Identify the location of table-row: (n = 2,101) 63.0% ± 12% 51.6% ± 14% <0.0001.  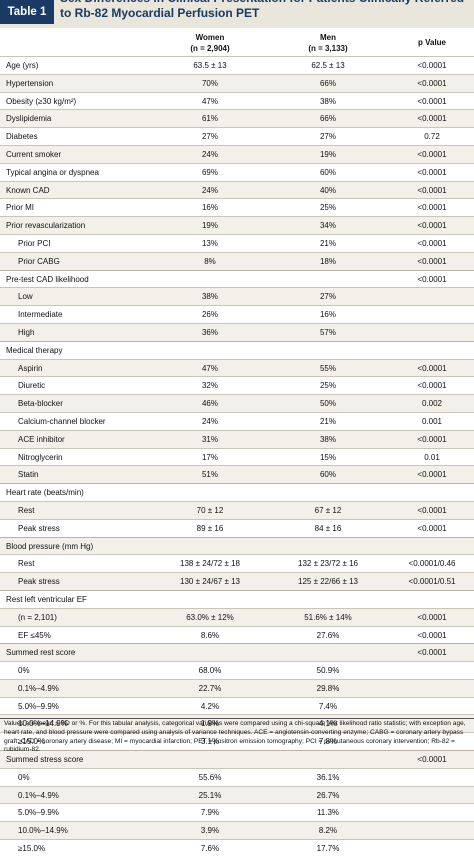
(237, 616).